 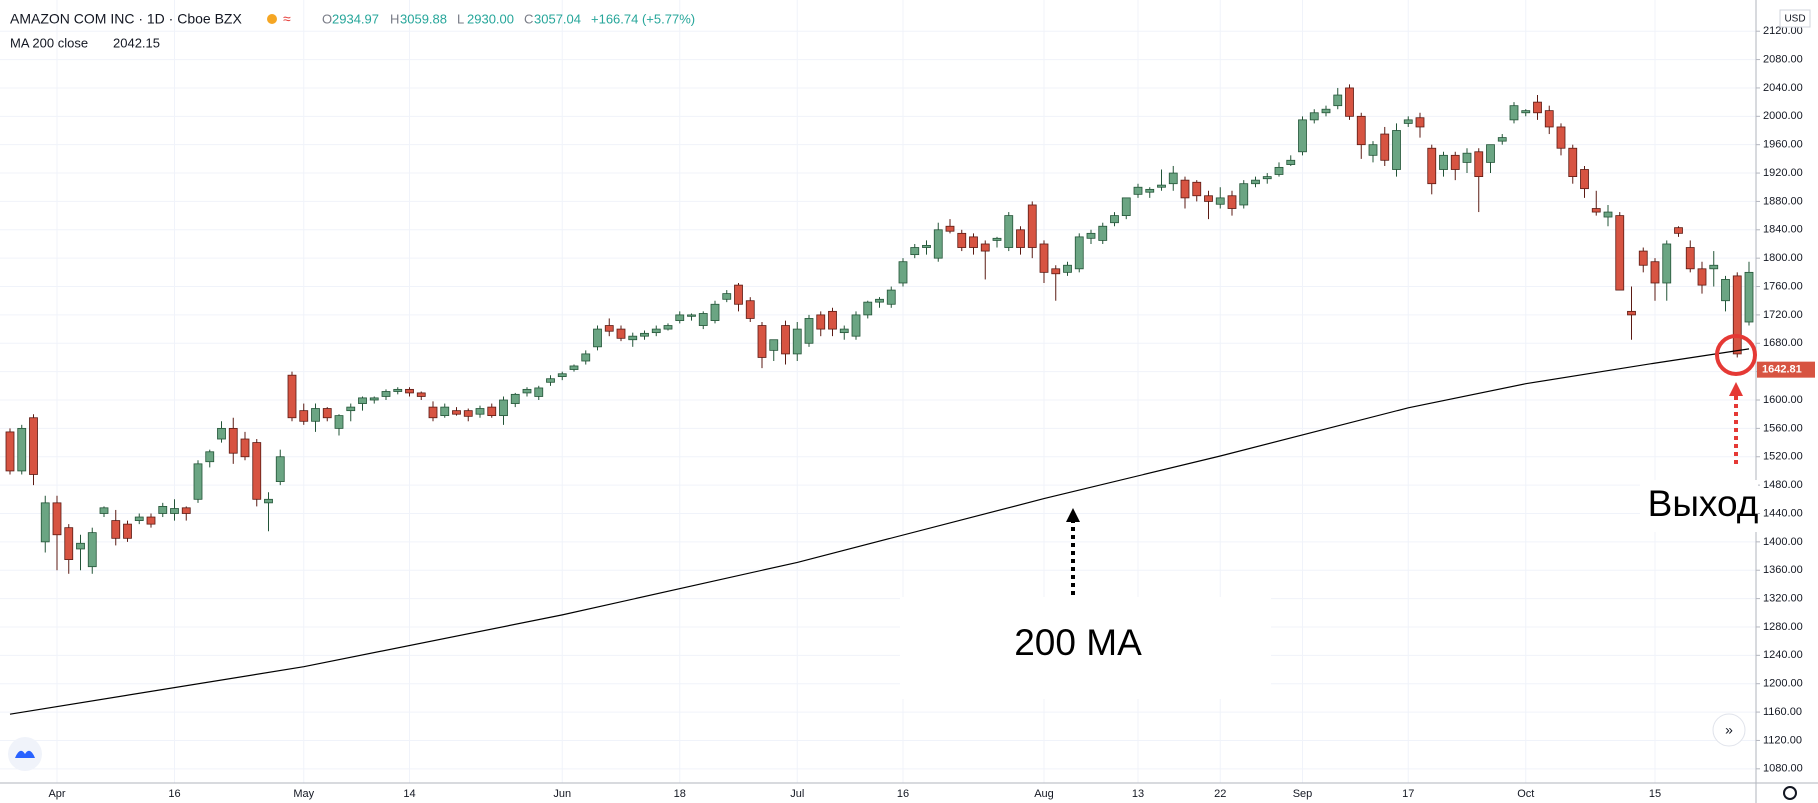 What do you see at coordinates (1736, 355) in the screenshot?
I see `highlight-circle` at bounding box center [1736, 355].